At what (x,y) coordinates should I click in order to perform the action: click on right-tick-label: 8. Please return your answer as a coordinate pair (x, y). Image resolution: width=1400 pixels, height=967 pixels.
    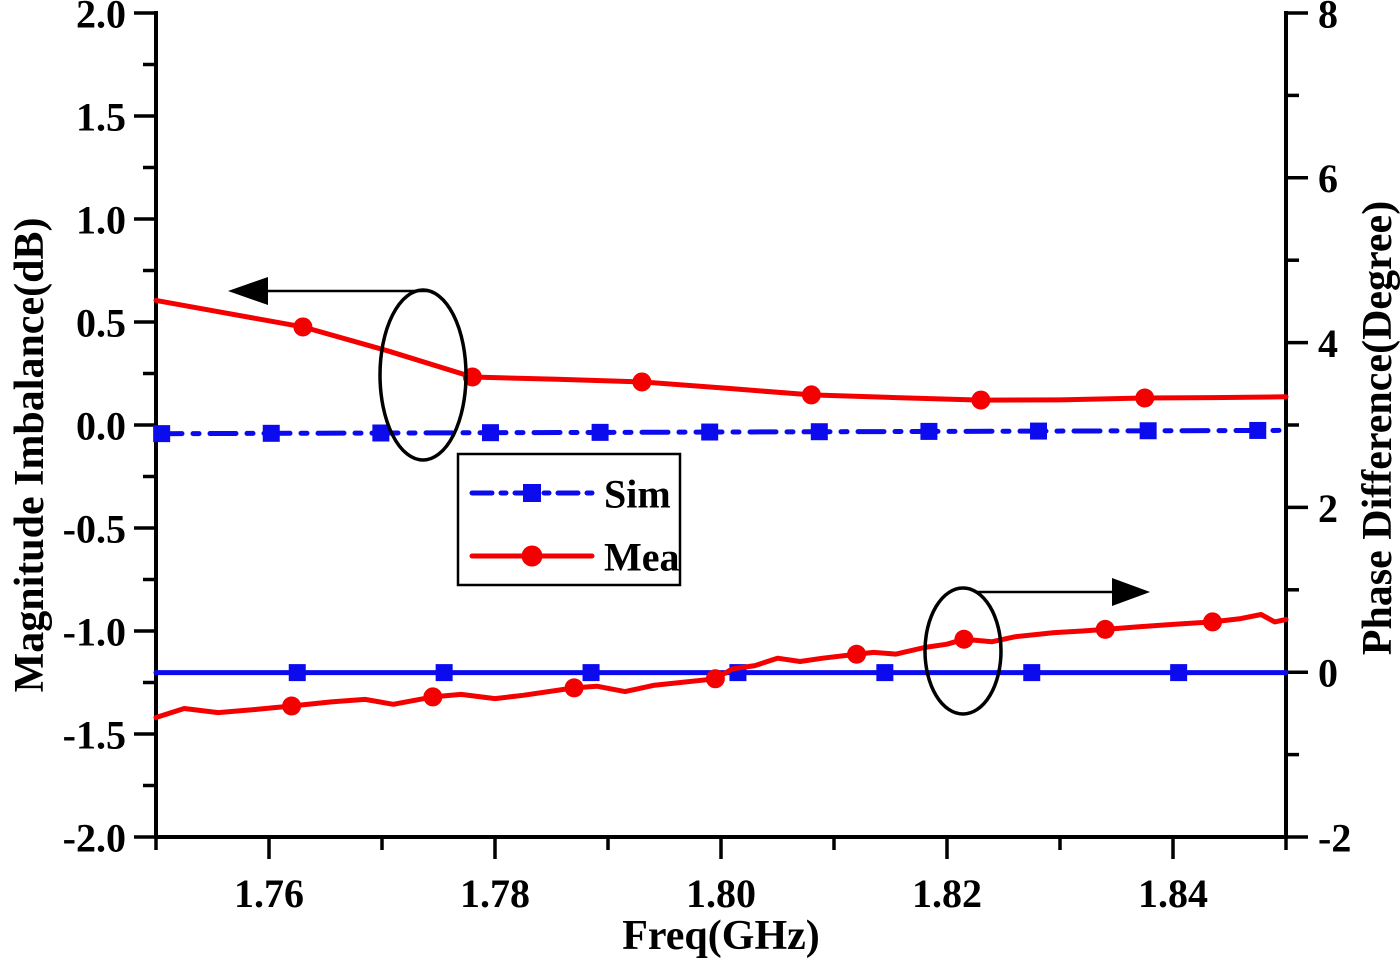
    Looking at the image, I should click on (1328, 18).